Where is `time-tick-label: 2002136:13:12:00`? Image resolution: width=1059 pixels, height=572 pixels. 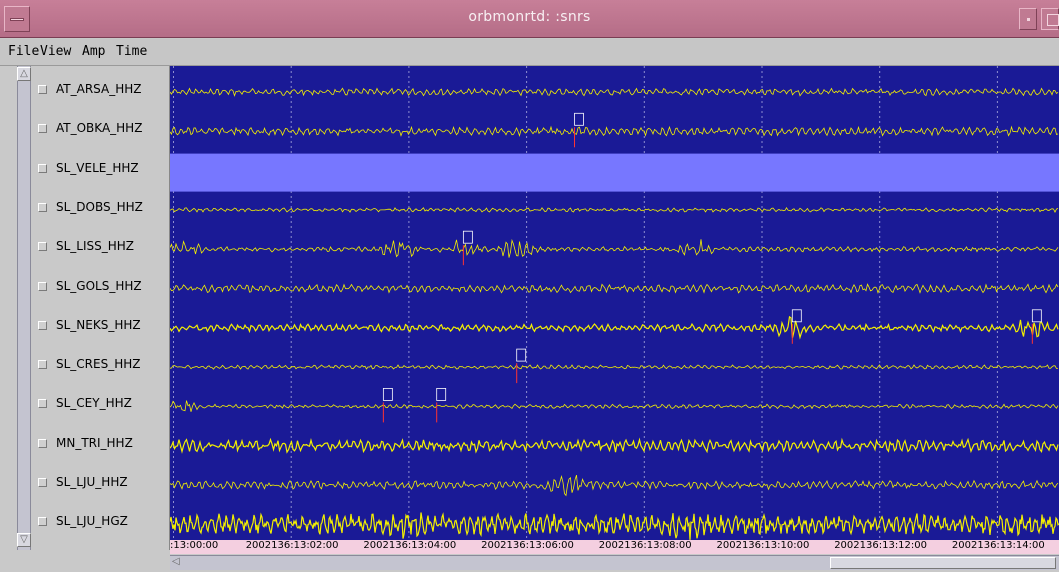 time-tick-label: 2002136:13:12:00 is located at coordinates (881, 545).